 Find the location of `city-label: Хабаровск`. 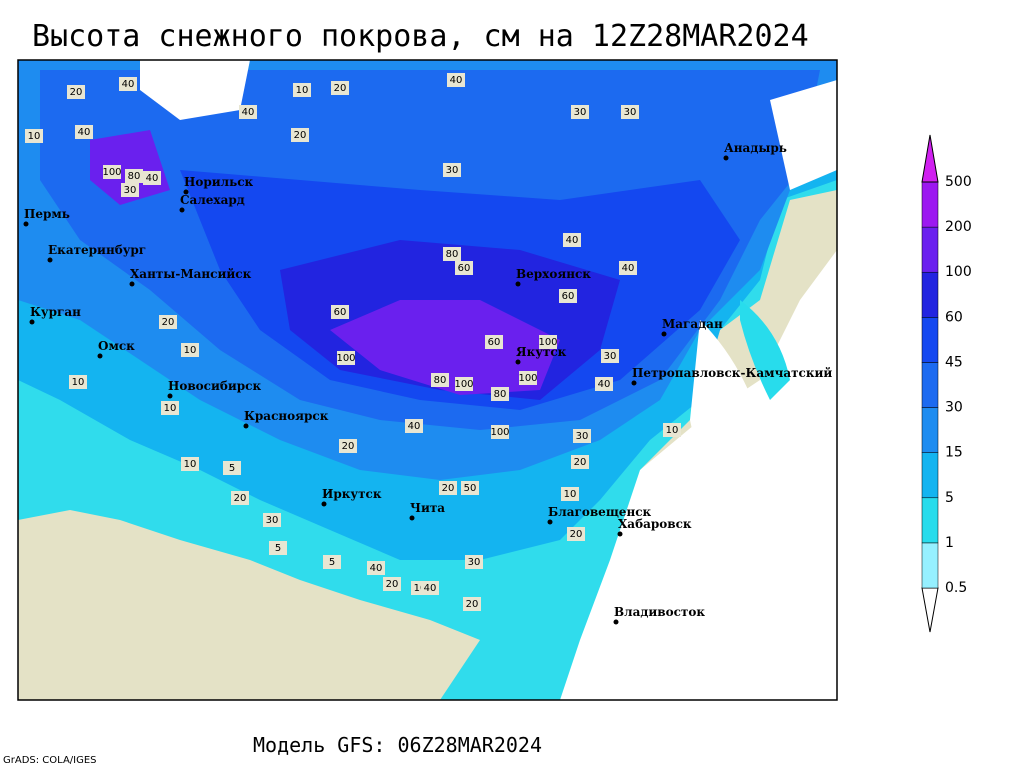

city-label: Хабаровск is located at coordinates (655, 524).